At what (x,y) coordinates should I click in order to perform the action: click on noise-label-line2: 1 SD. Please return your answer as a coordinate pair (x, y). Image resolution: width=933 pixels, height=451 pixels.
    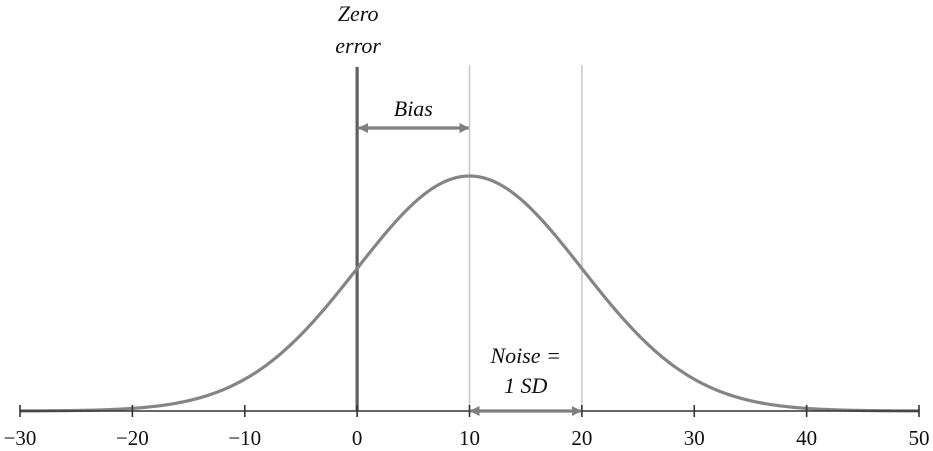
    Looking at the image, I should click on (526, 385).